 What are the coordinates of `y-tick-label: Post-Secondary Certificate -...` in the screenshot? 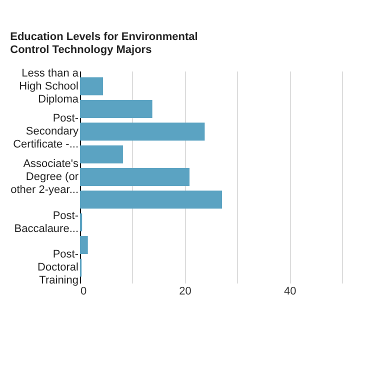 It's located at (46, 131).